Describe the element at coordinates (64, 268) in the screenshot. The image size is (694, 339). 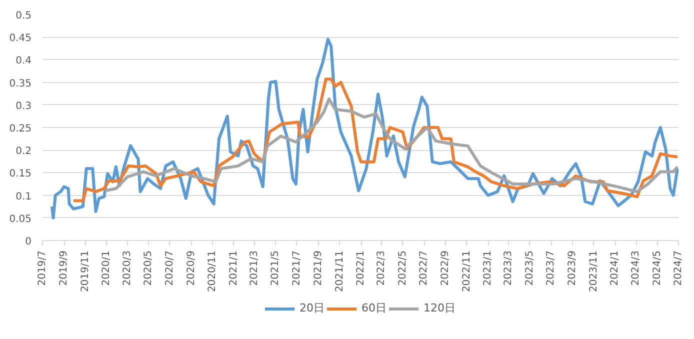
I see `x-tick-label: 2019/9` at that location.